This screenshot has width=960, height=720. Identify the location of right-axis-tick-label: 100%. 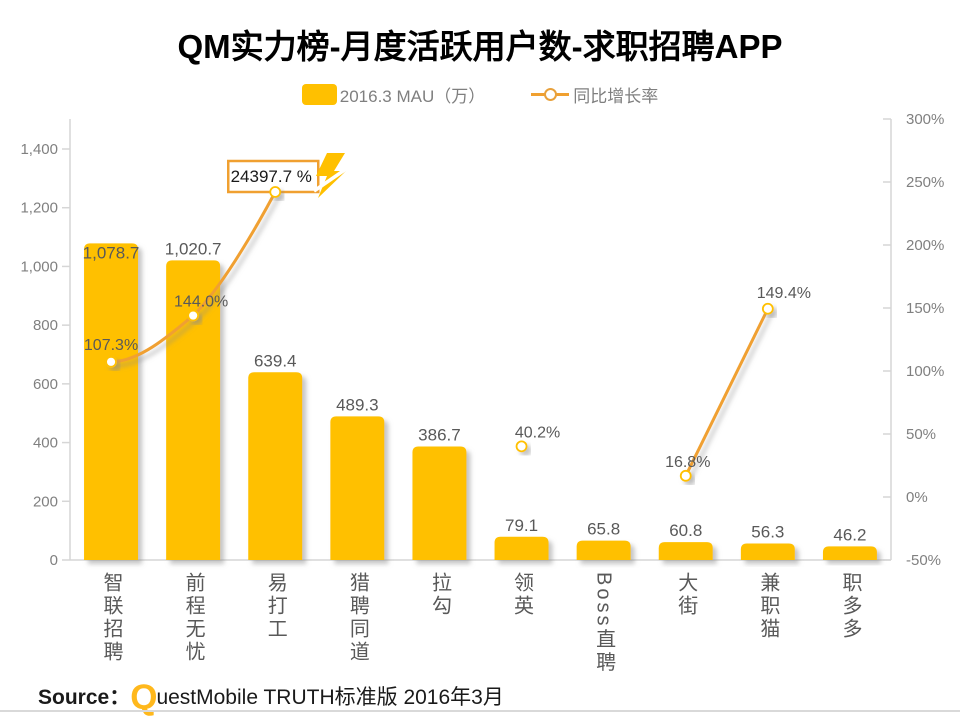
(925, 371).